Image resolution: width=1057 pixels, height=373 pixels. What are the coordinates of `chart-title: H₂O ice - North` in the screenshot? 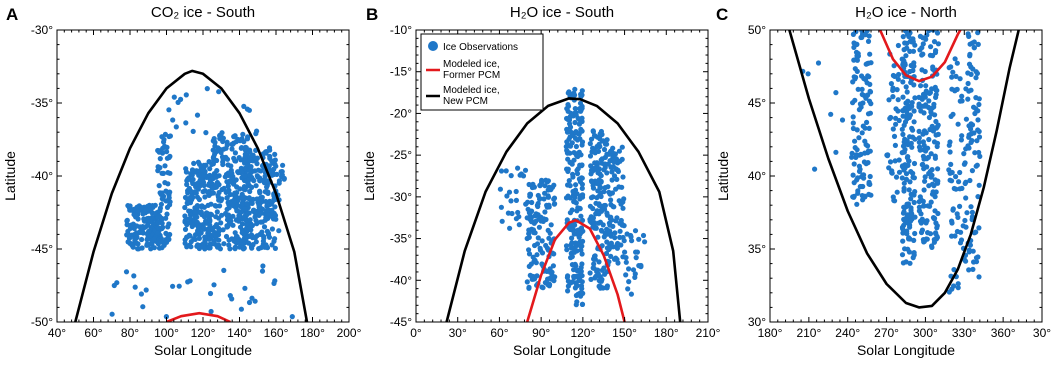 It's located at (906, 12).